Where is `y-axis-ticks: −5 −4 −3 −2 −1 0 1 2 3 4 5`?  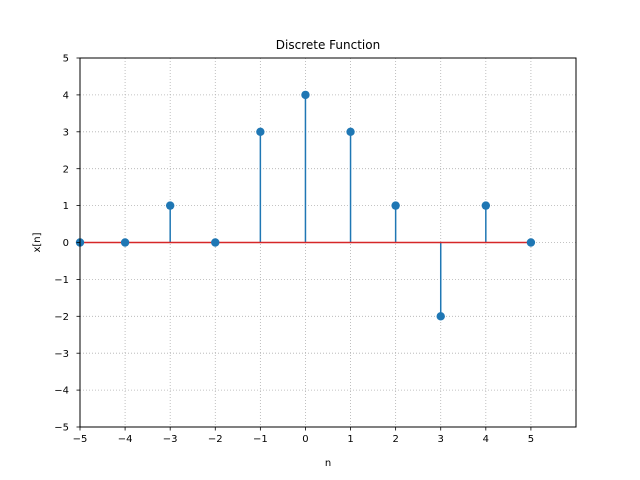
y-axis-ticks: −5 −4 −3 −2 −1 0 1 2 3 4 5 is located at coordinates (67, 244).